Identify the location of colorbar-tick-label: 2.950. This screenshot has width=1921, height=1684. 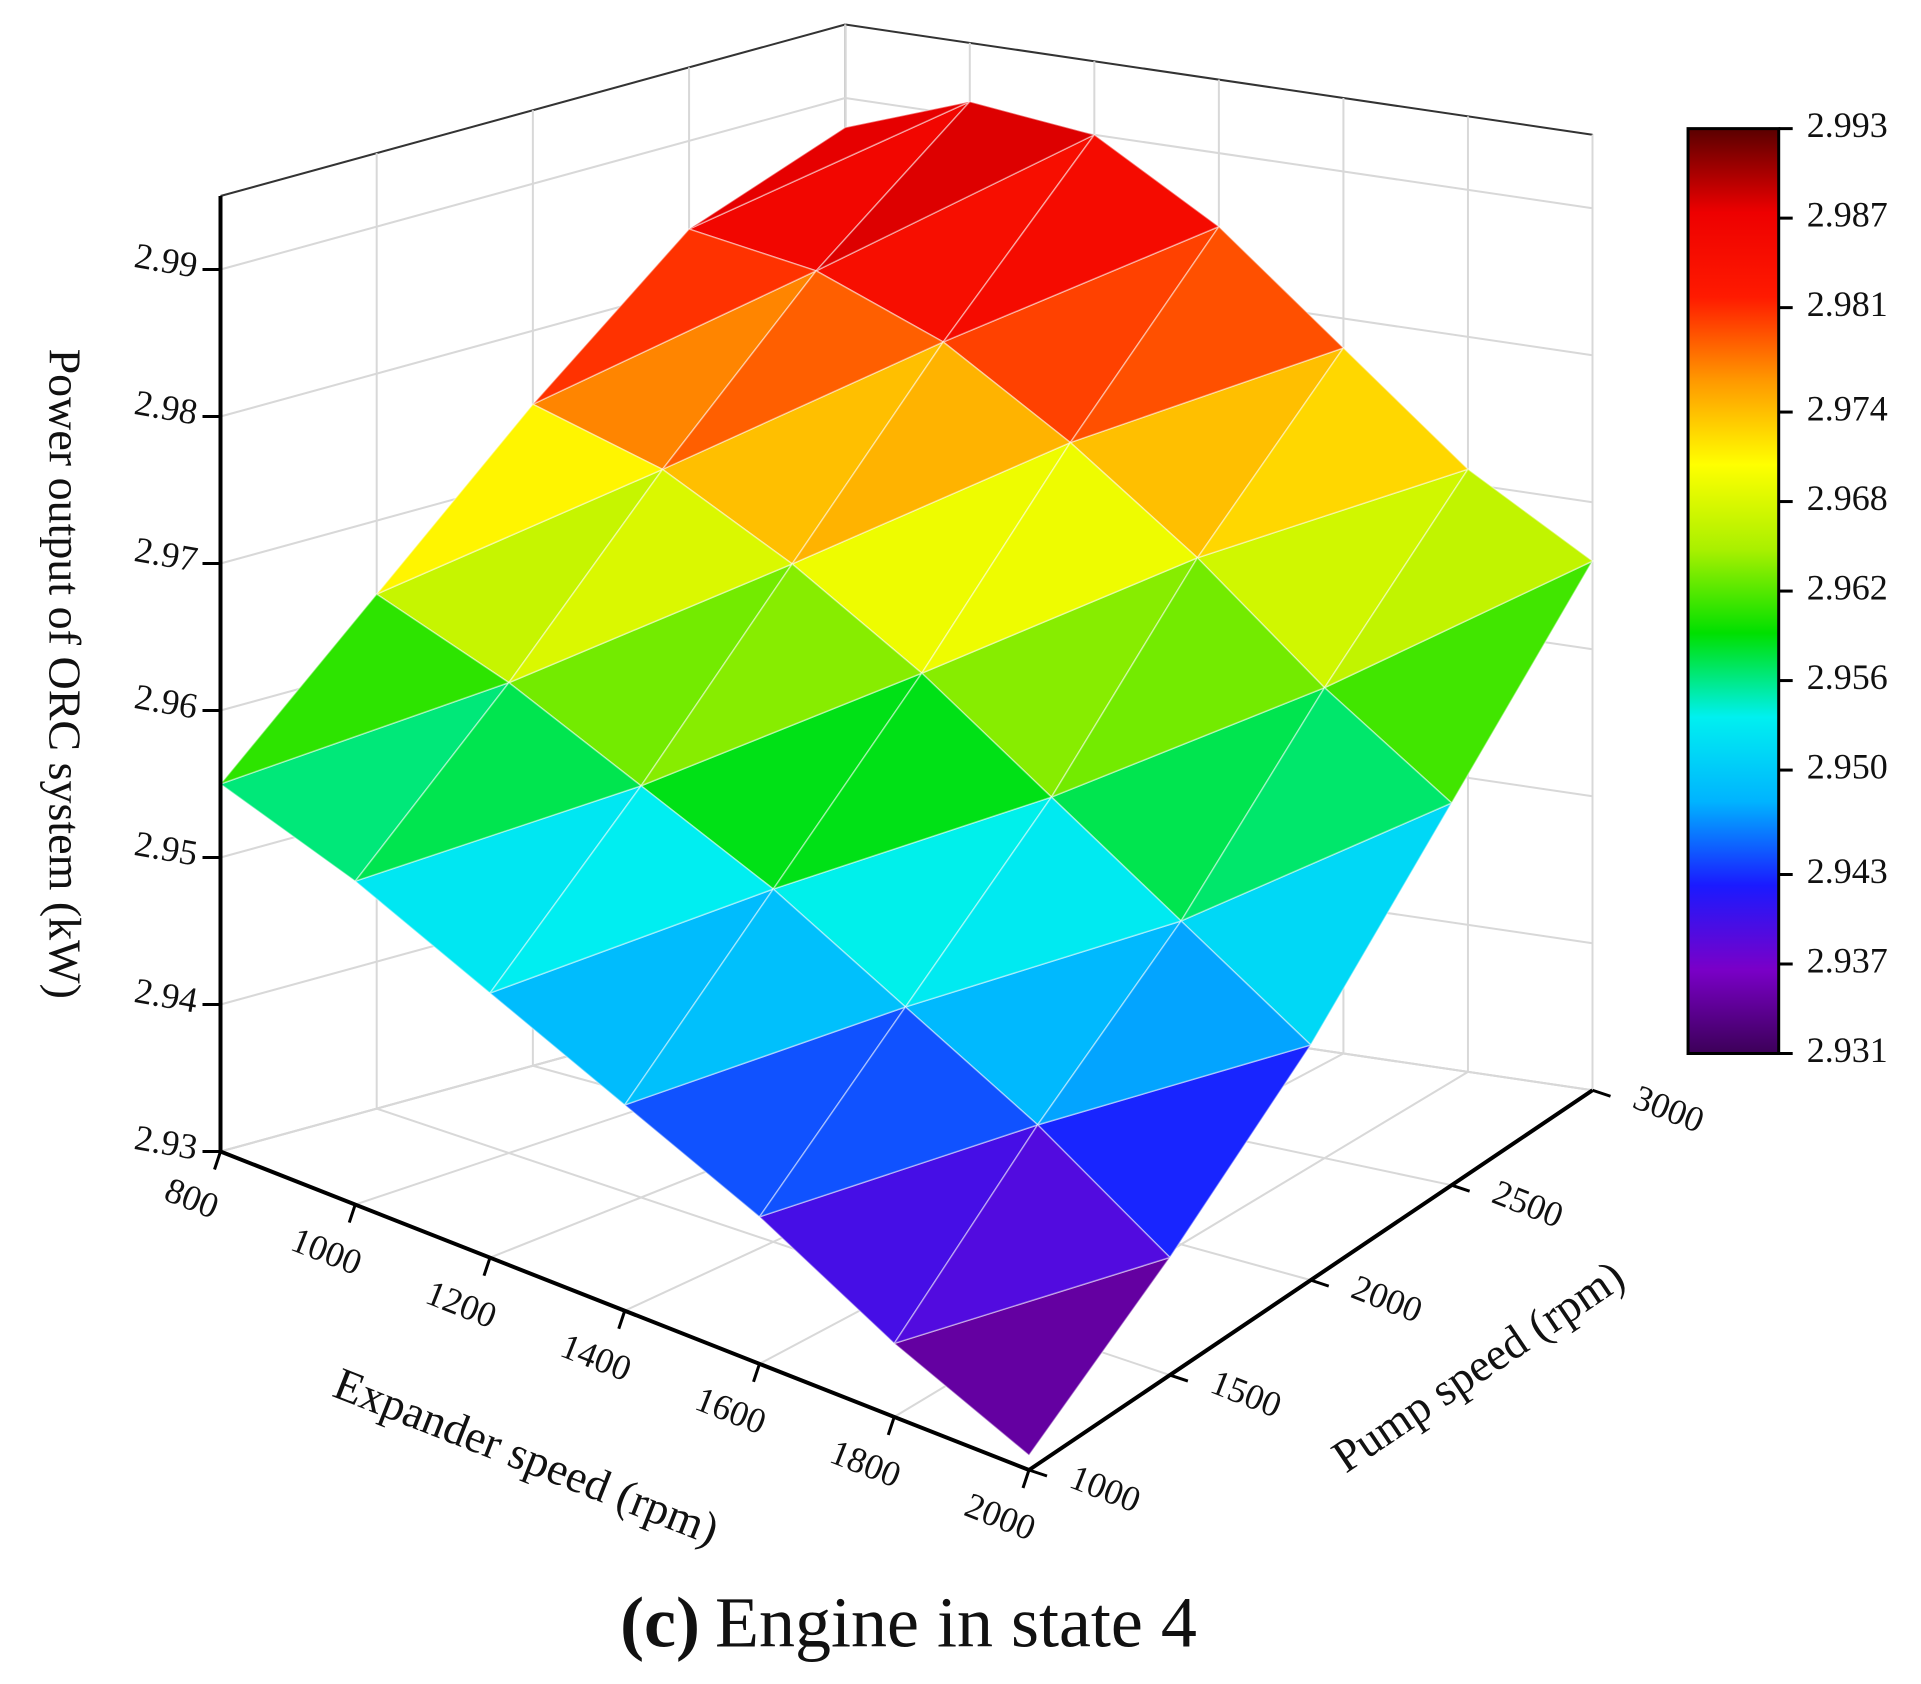
(1847, 766).